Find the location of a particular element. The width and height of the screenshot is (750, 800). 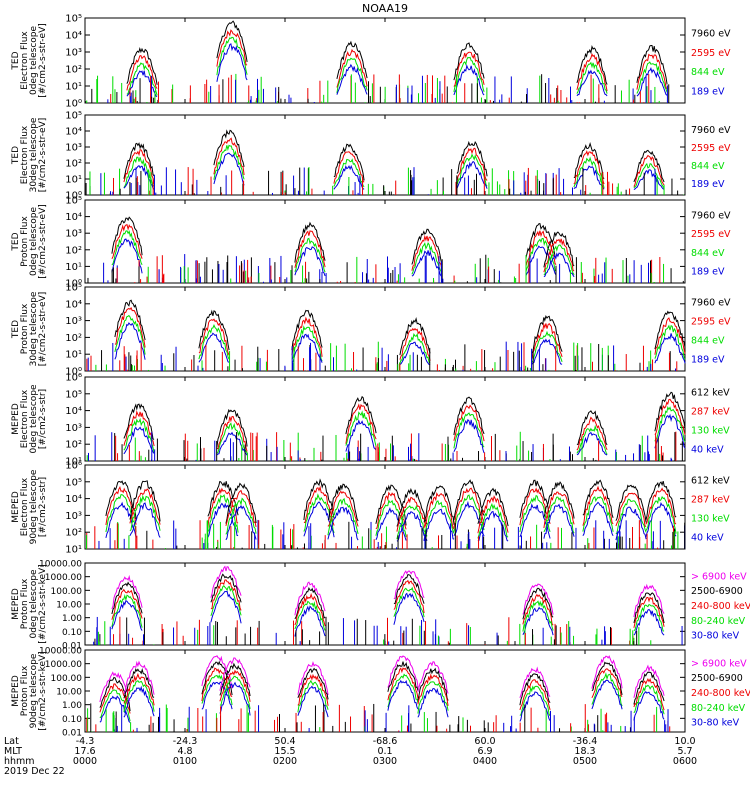

x-tick-label: -36.4 is located at coordinates (585, 741).